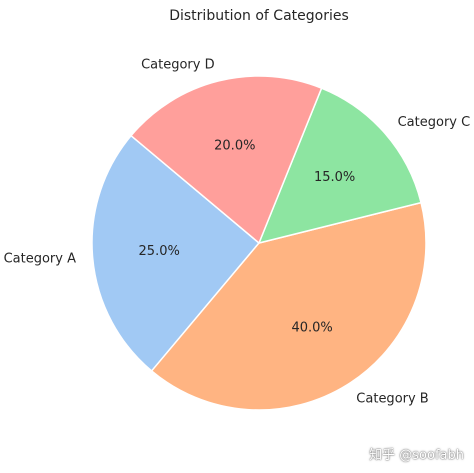 The width and height of the screenshot is (474, 473). I want to click on category-label-category-b: Category B, so click(392, 398).